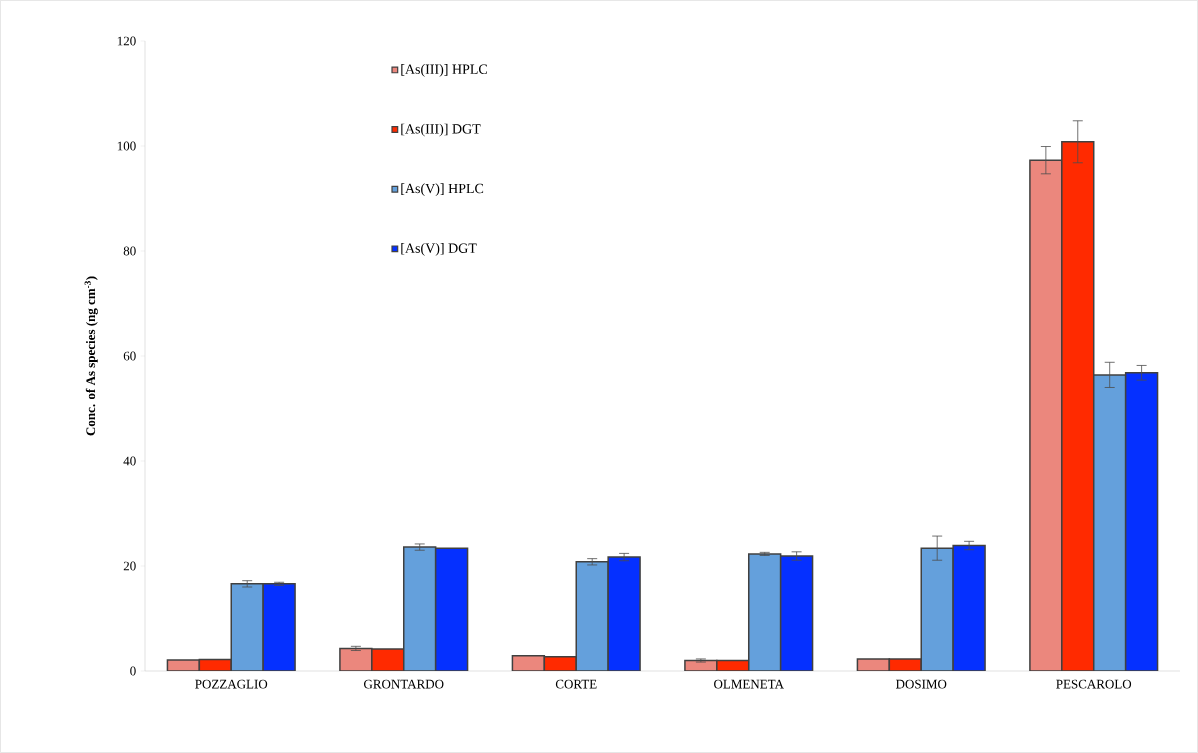  What do you see at coordinates (126, 146) in the screenshot?
I see `y-tick-label: 100` at bounding box center [126, 146].